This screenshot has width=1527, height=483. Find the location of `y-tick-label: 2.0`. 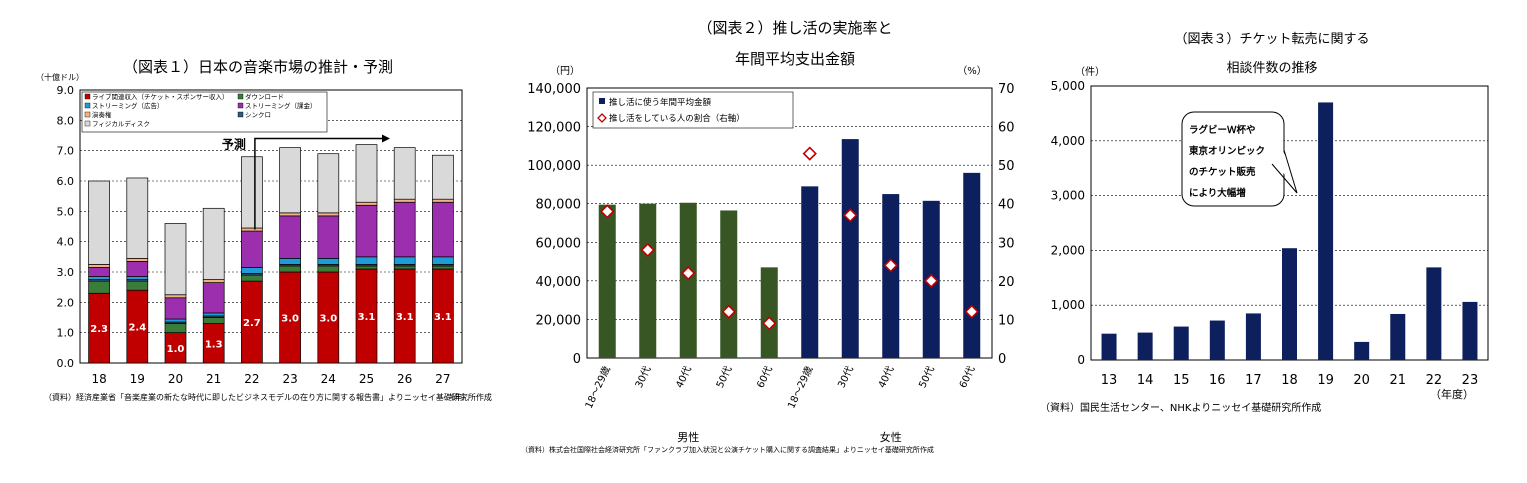

y-tick-label: 2.0 is located at coordinates (66, 302).